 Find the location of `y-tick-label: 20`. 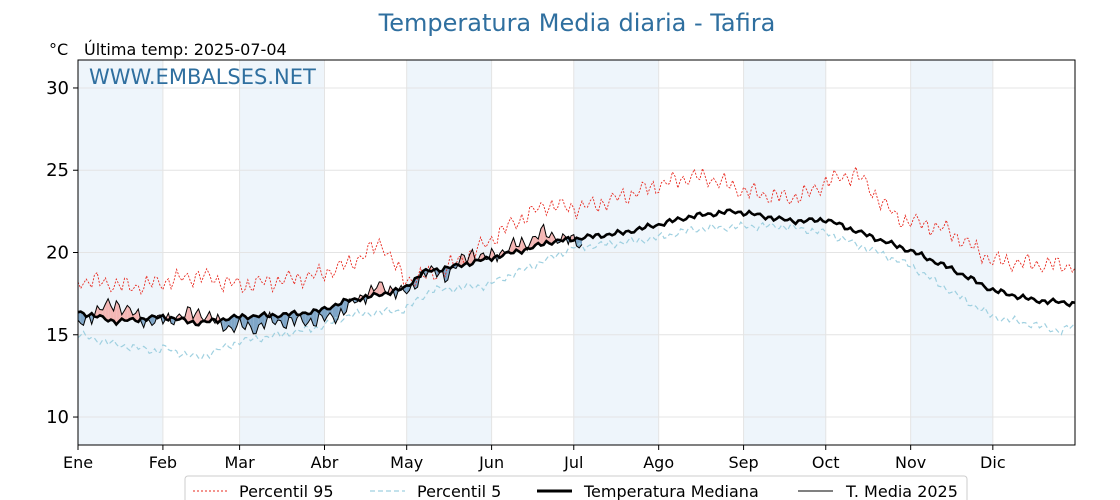

y-tick-label: 20 is located at coordinates (57, 253).